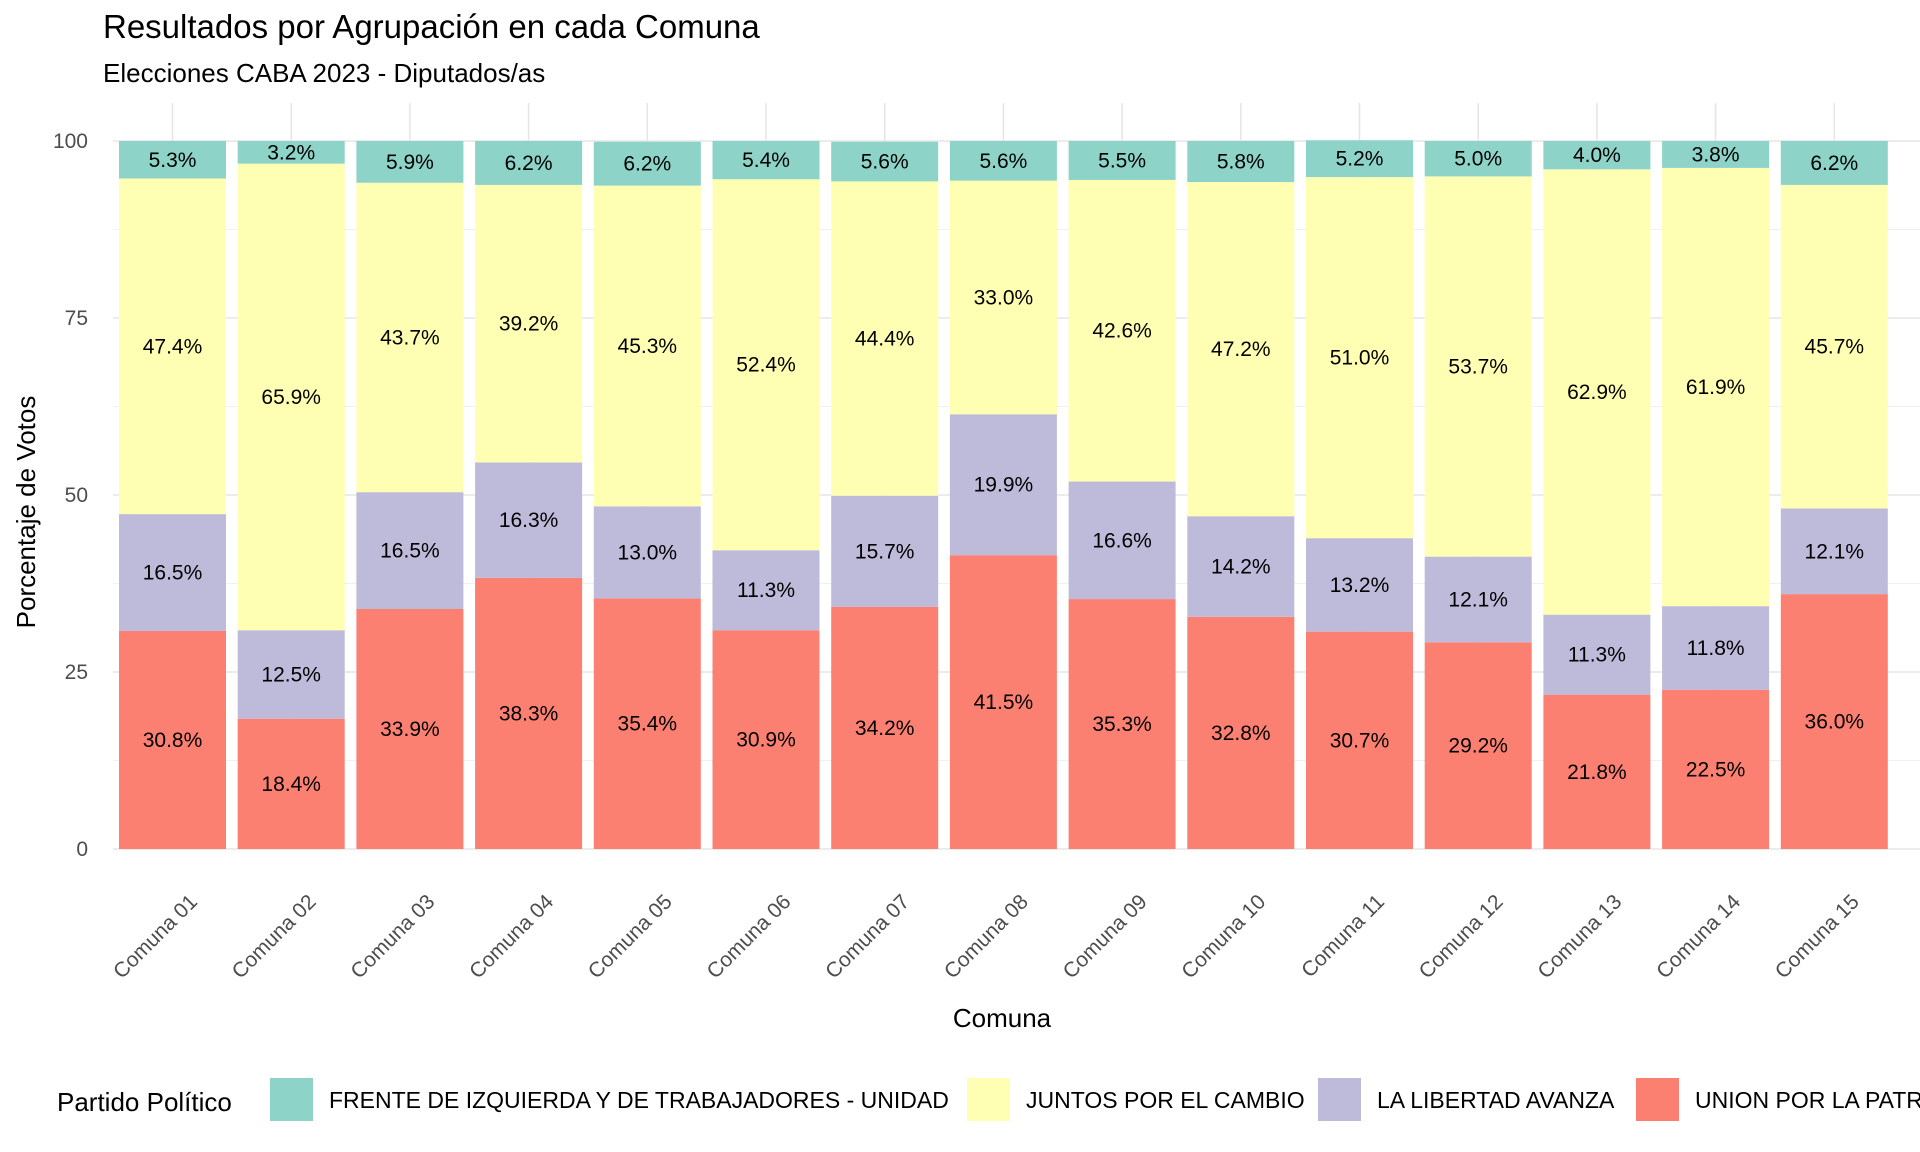 The image size is (1920, 1152). I want to click on bar-value-label: 61.9%, so click(1716, 387).